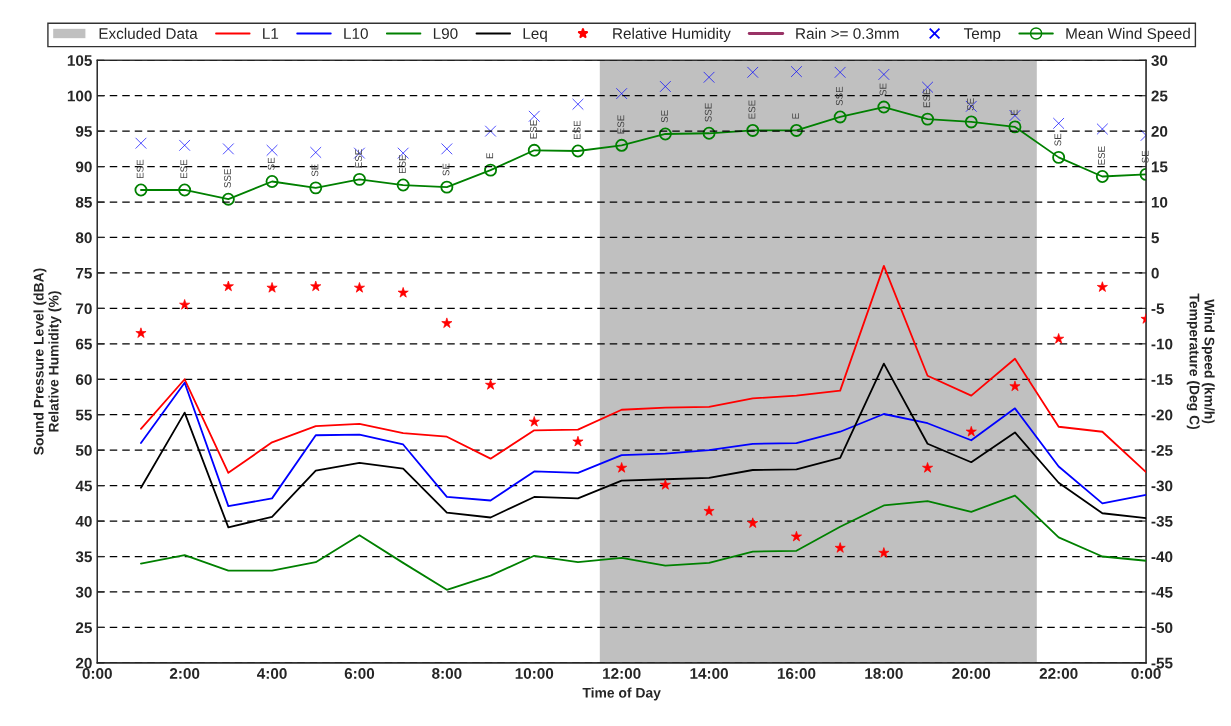  I want to click on y-tick-label: 20, so click(83, 663).